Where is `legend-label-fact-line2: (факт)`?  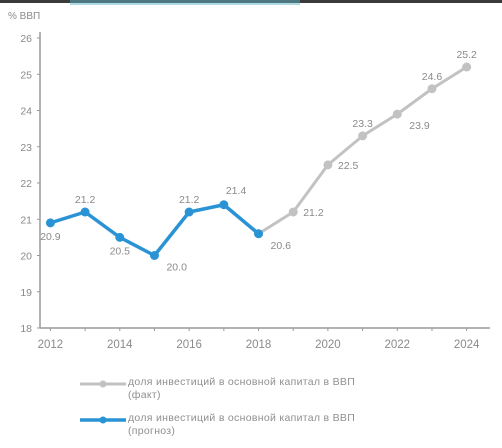 legend-label-fact-line2: (факт) is located at coordinates (144, 395).